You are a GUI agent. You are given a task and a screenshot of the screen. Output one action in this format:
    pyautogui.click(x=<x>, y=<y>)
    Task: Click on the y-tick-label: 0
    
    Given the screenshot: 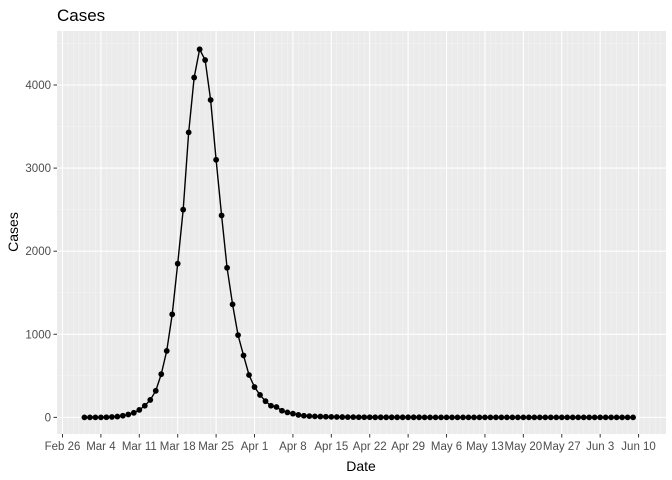 What is the action you would take?
    pyautogui.click(x=48, y=418)
    